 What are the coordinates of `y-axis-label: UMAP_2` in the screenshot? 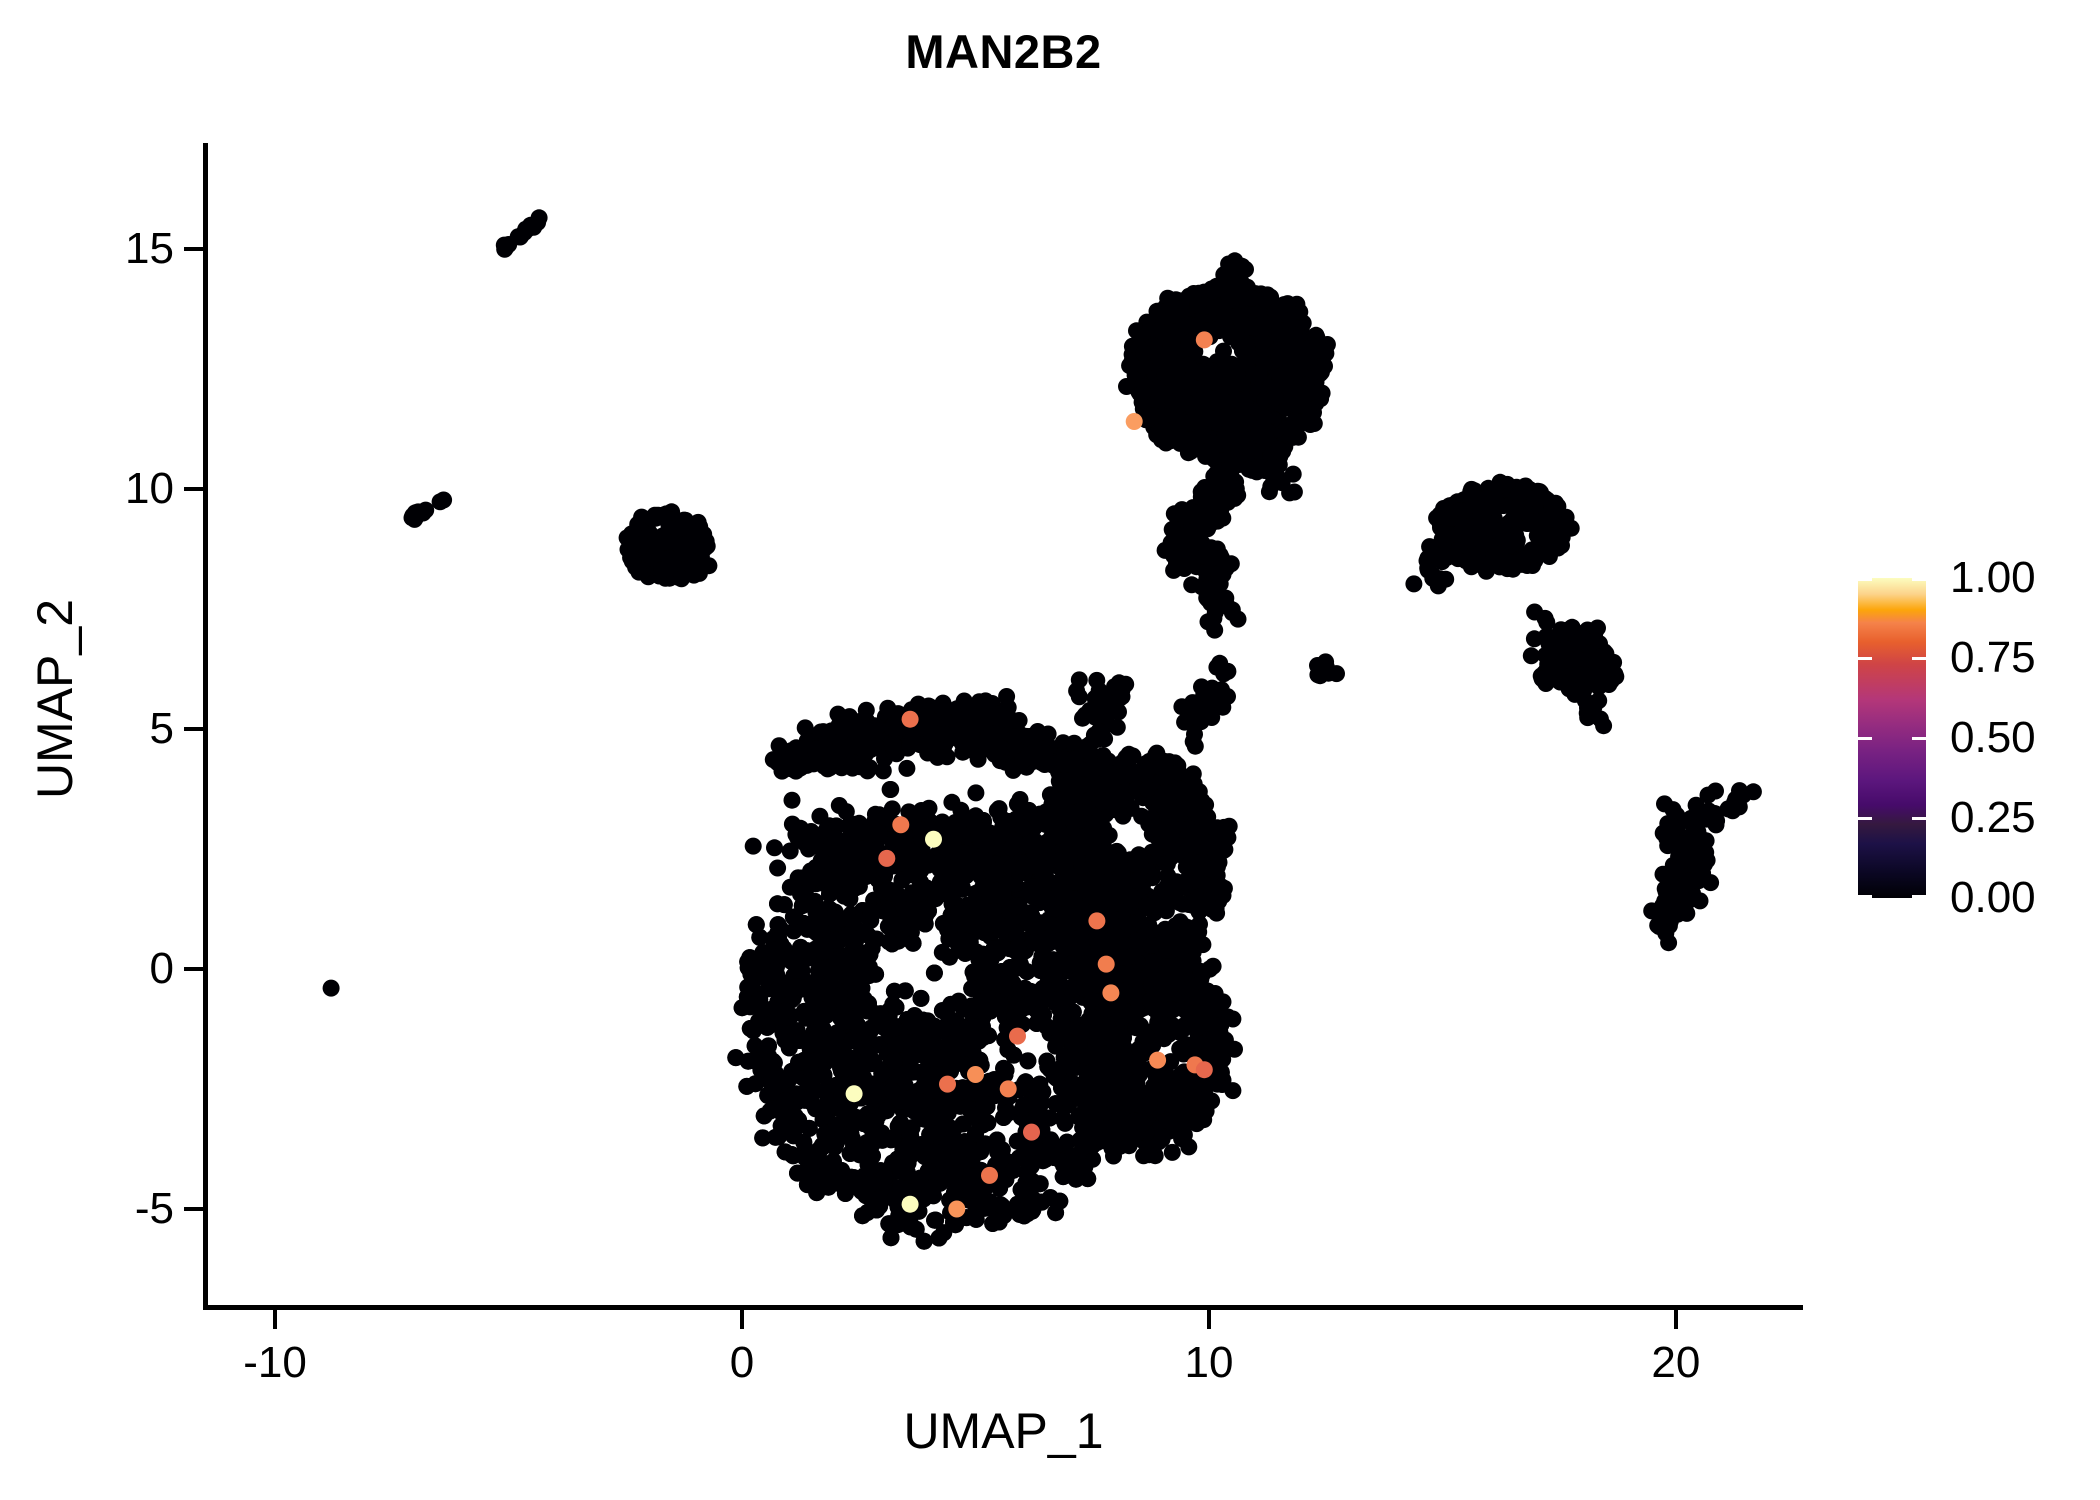 It's located at (55, 699).